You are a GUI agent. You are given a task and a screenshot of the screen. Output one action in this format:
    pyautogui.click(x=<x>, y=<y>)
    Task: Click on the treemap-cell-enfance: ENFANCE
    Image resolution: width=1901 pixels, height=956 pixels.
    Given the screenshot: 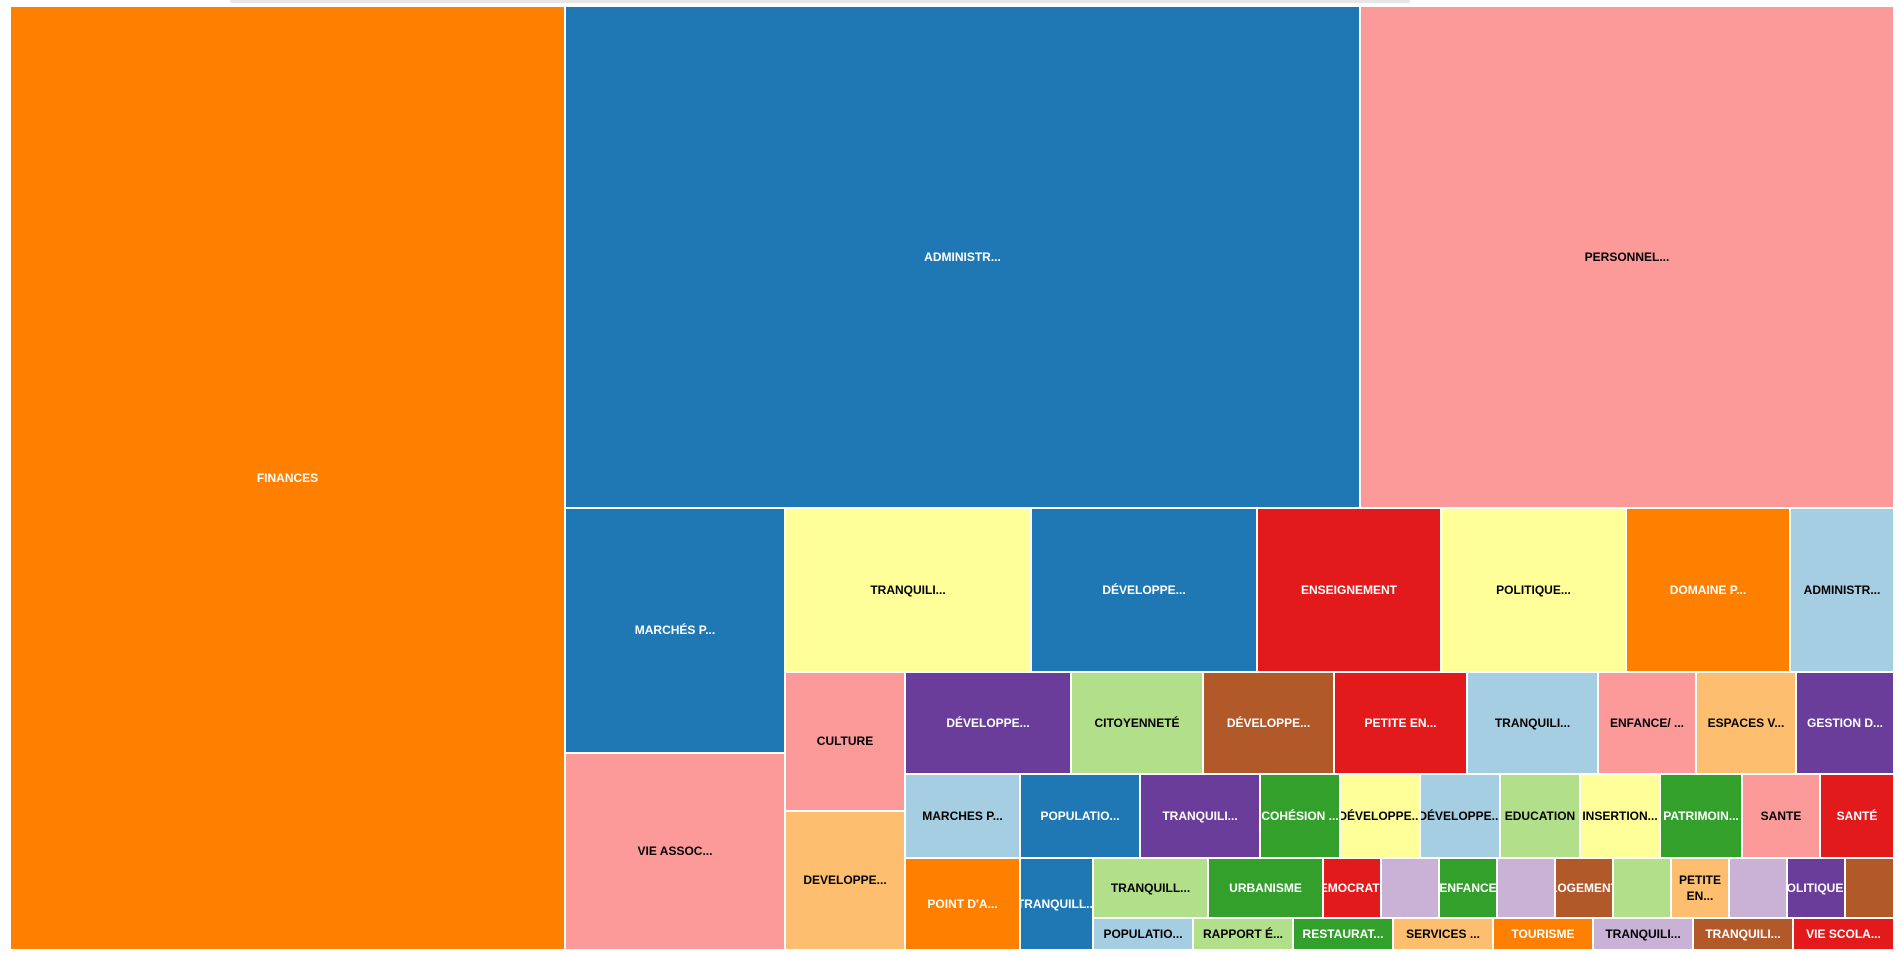 What is the action you would take?
    pyautogui.click(x=1468, y=888)
    